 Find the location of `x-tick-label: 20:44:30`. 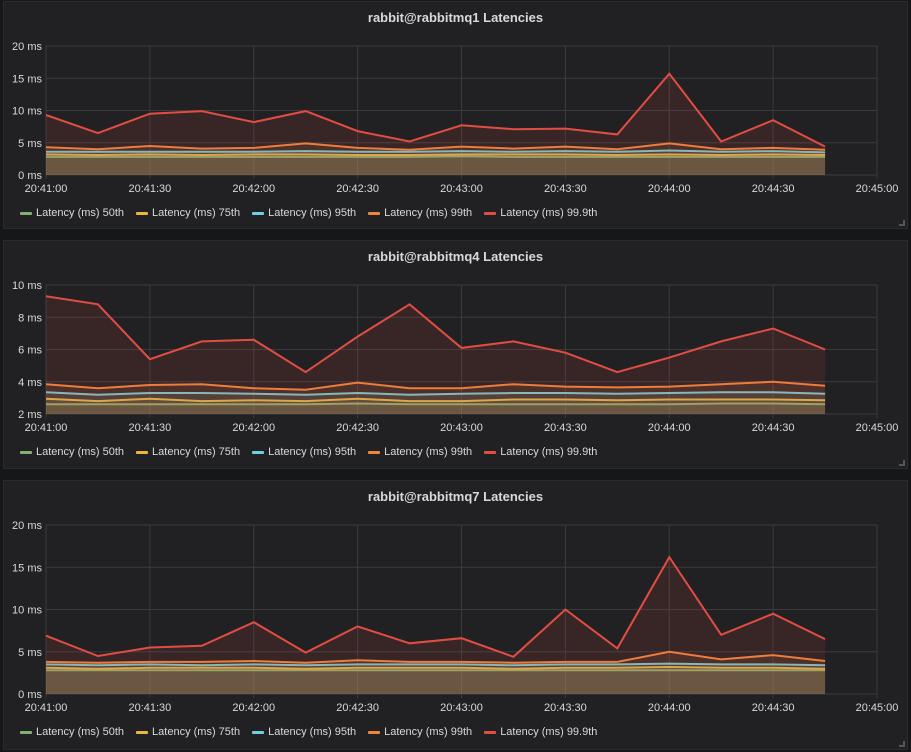

x-tick-label: 20:44:30 is located at coordinates (773, 189).